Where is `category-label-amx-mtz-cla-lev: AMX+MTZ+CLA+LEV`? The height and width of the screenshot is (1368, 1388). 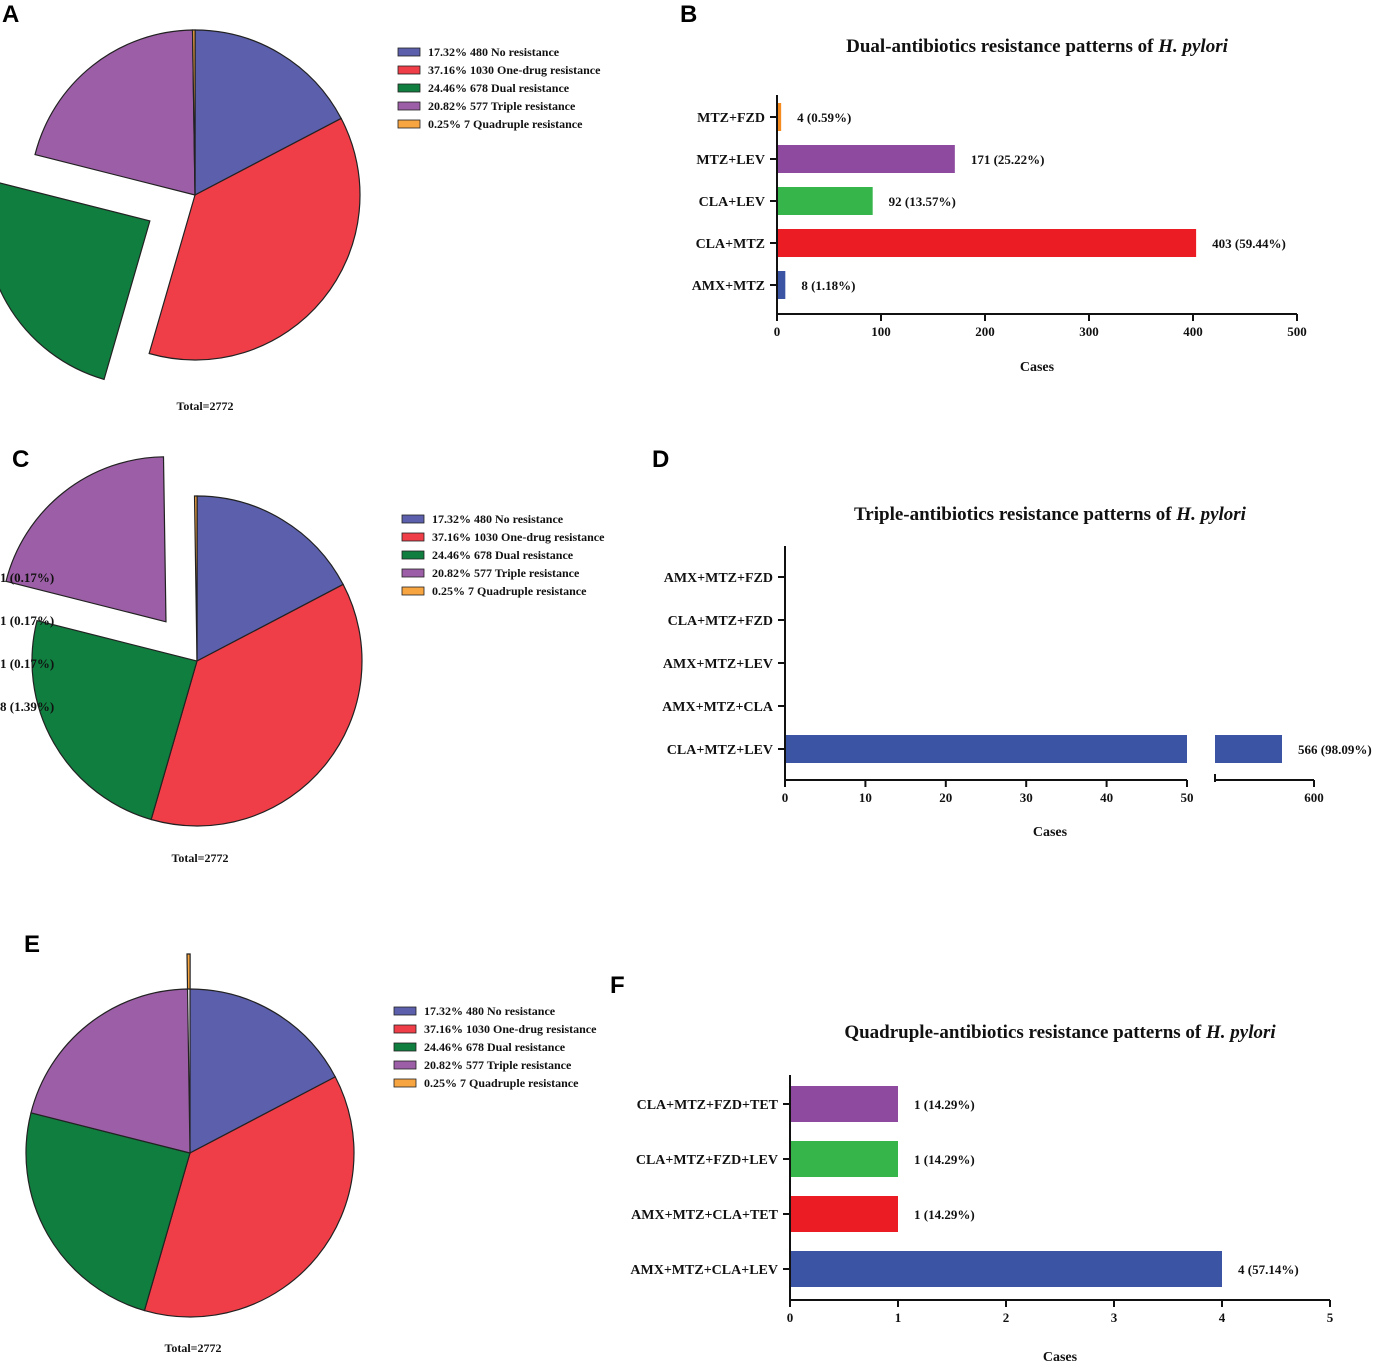 category-label-amx-mtz-cla-lev: AMX+MTZ+CLA+LEV is located at coordinates (704, 1270).